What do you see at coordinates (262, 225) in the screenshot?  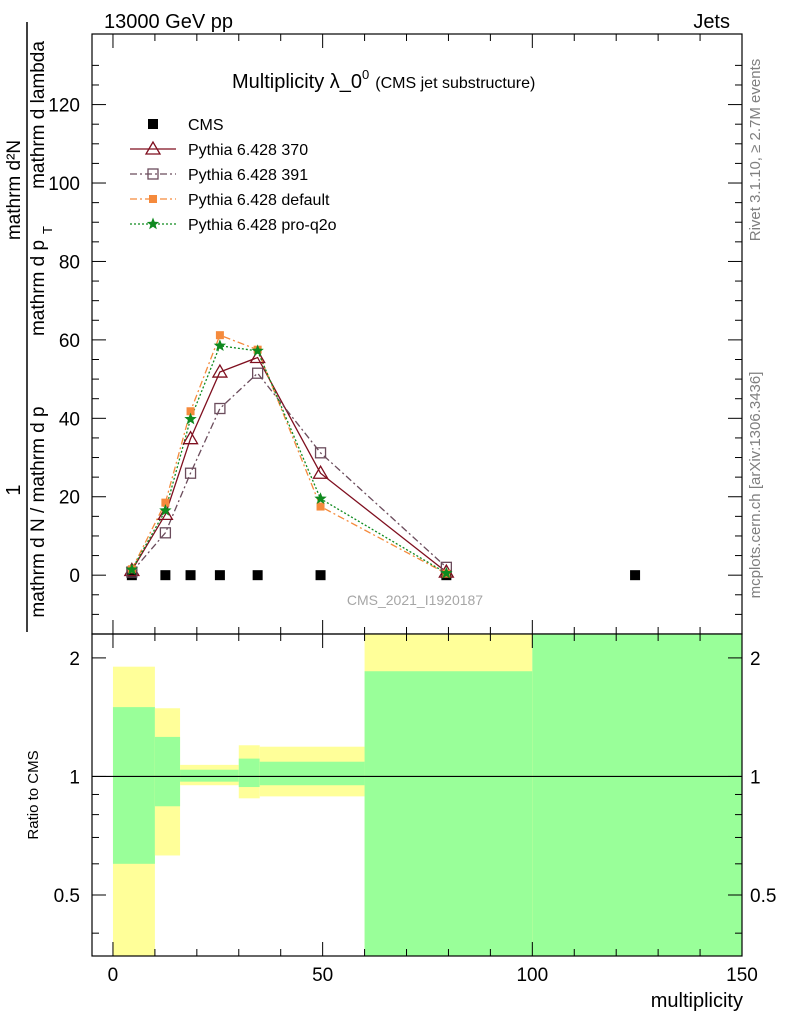 I see `legend-label-pythia-6-428-pro-q2o: Pythia 6.428 pro-q2o` at bounding box center [262, 225].